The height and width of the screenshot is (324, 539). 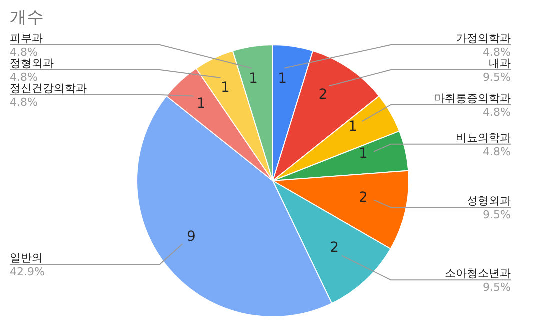 I want to click on slice-label: 비뇨의학과, so click(x=483, y=137).